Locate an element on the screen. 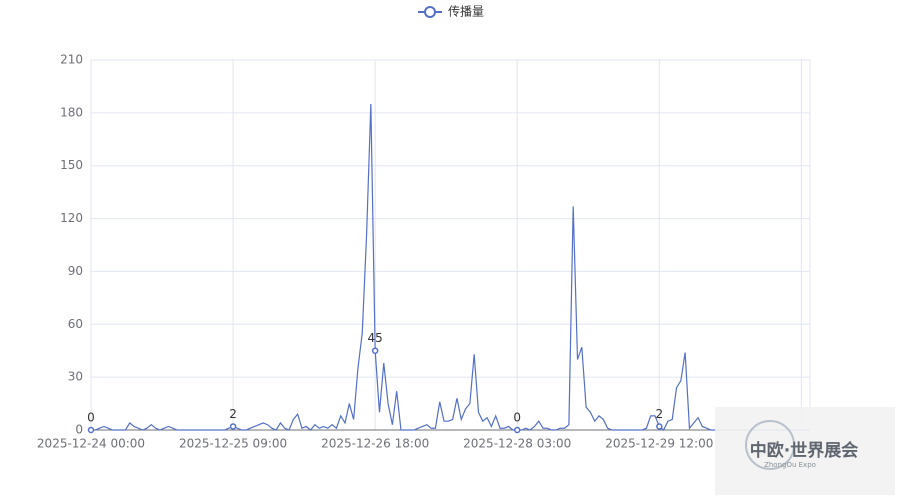  watermark-box is located at coordinates (805, 451).